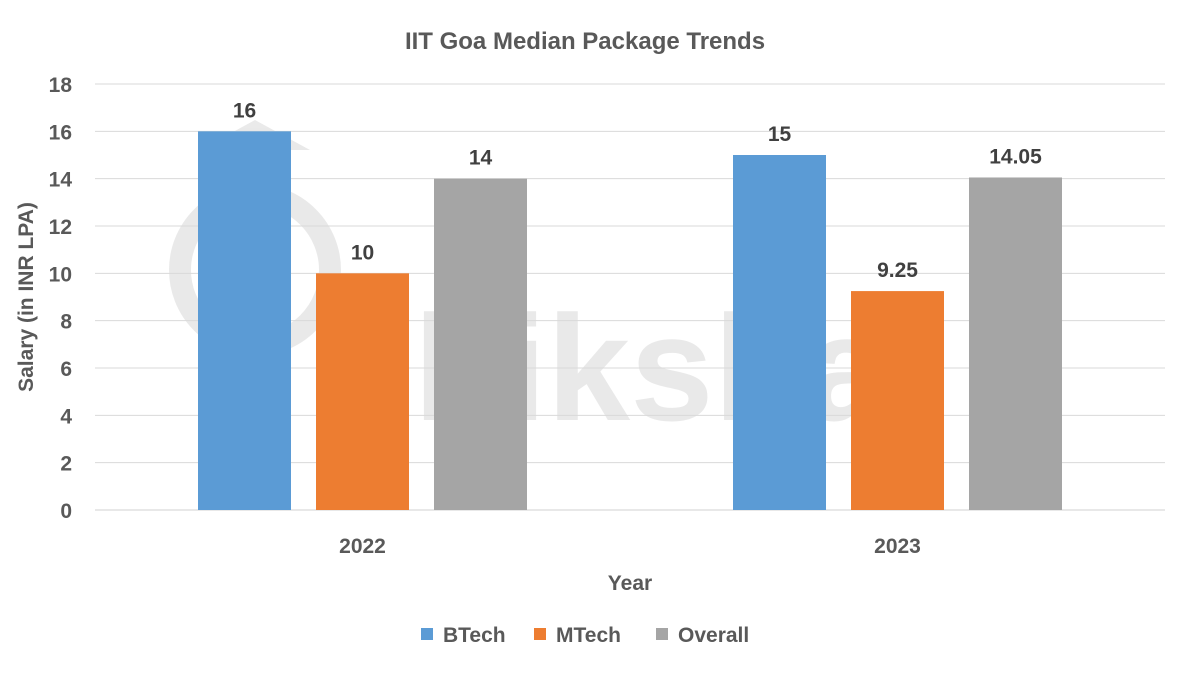 The height and width of the screenshot is (676, 1182). I want to click on data-label: 10, so click(362, 252).